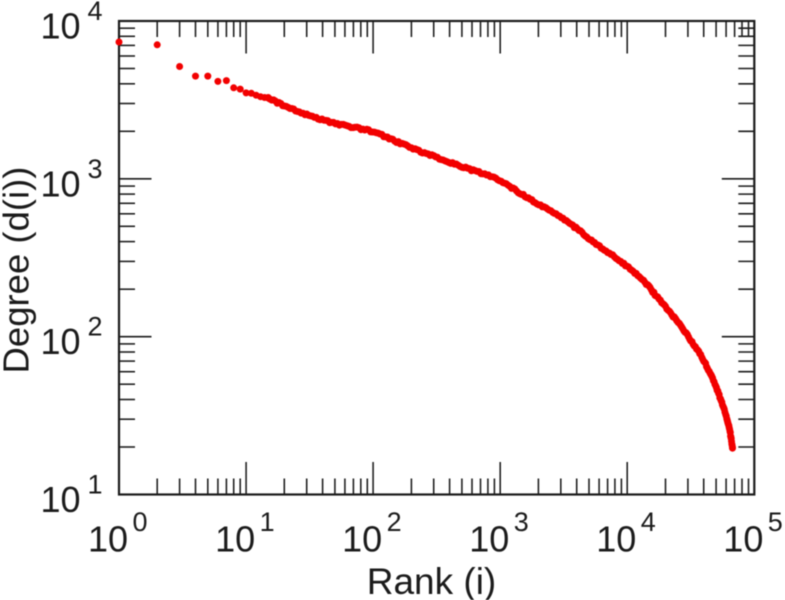  Describe the element at coordinates (432, 580) in the screenshot. I see `svg-text: Rank (i)` at that location.